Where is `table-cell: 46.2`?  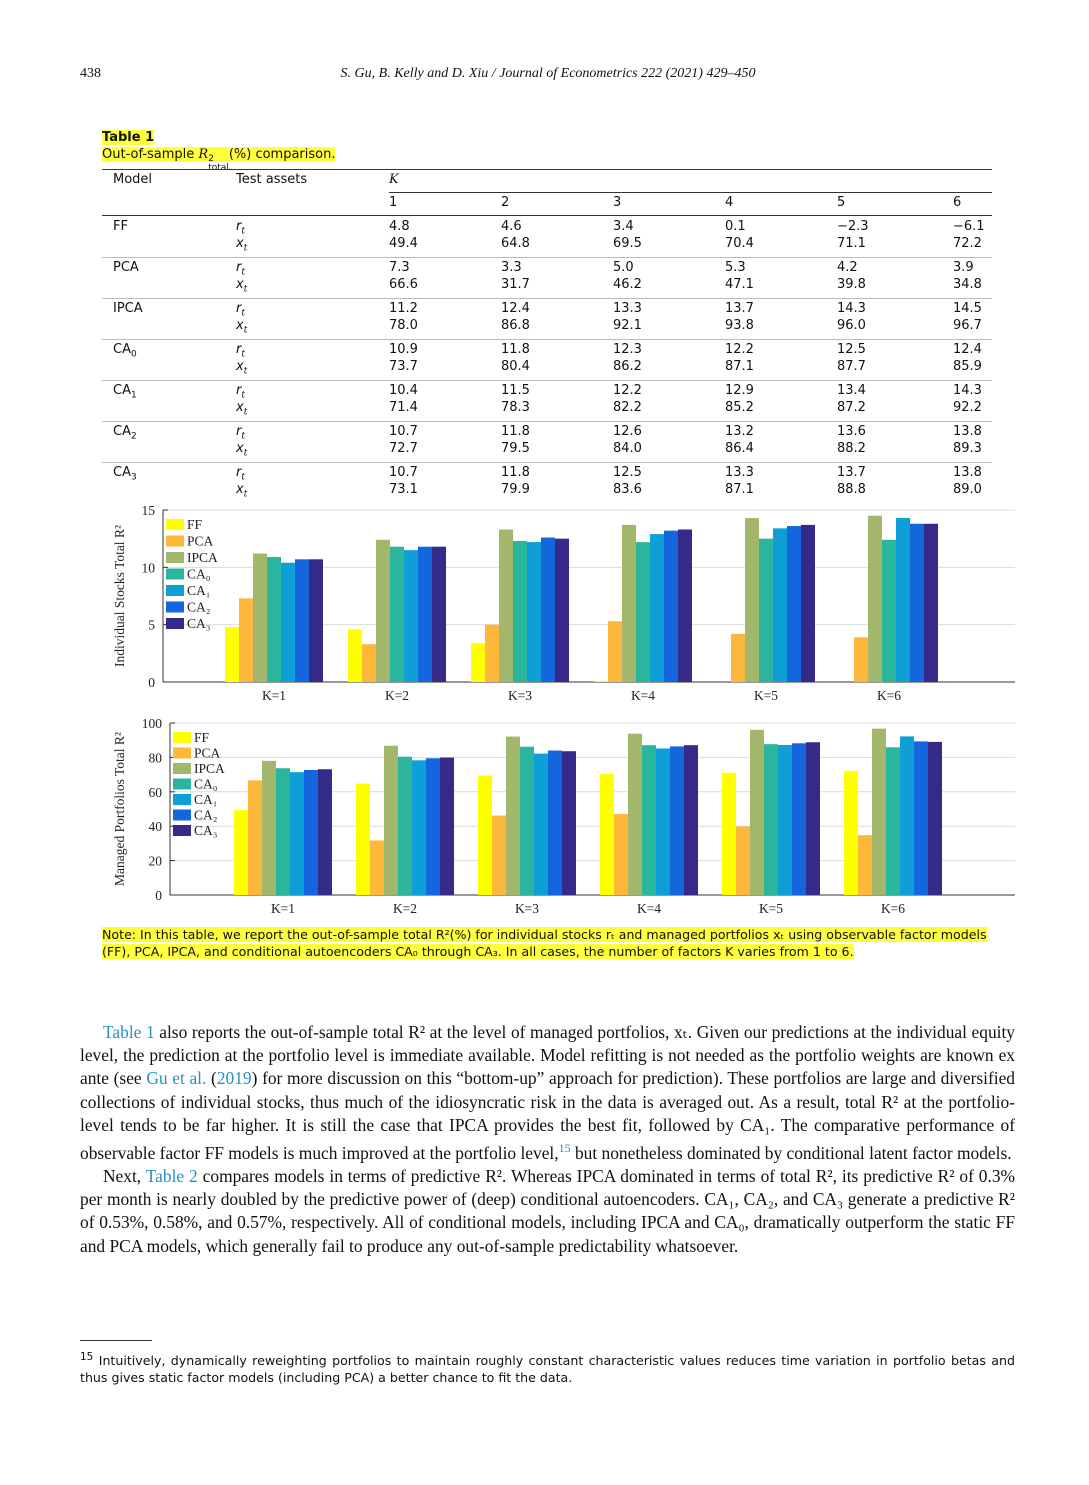
table-cell: 46.2 is located at coordinates (627, 284).